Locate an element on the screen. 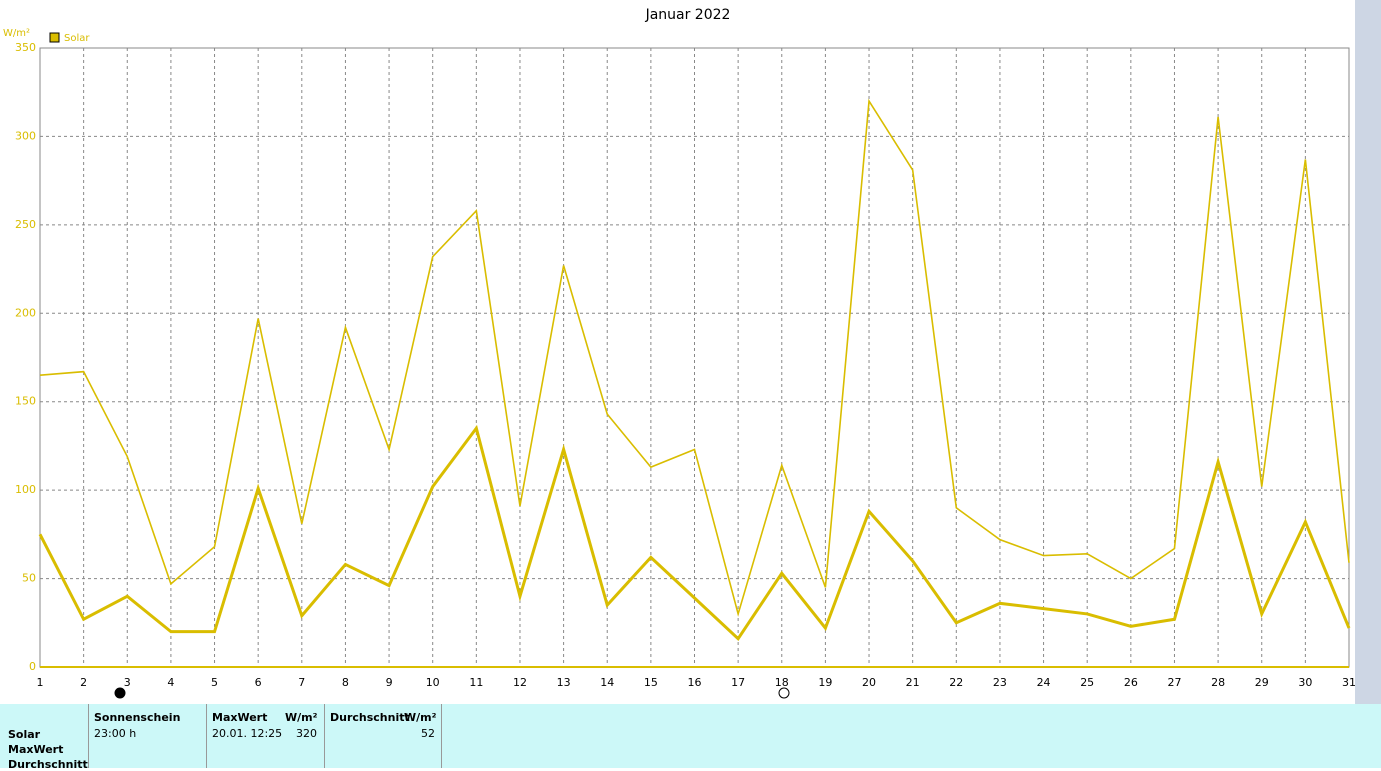 This screenshot has height=771, width=1381. x-tick-label: 31 is located at coordinates (1349, 682).